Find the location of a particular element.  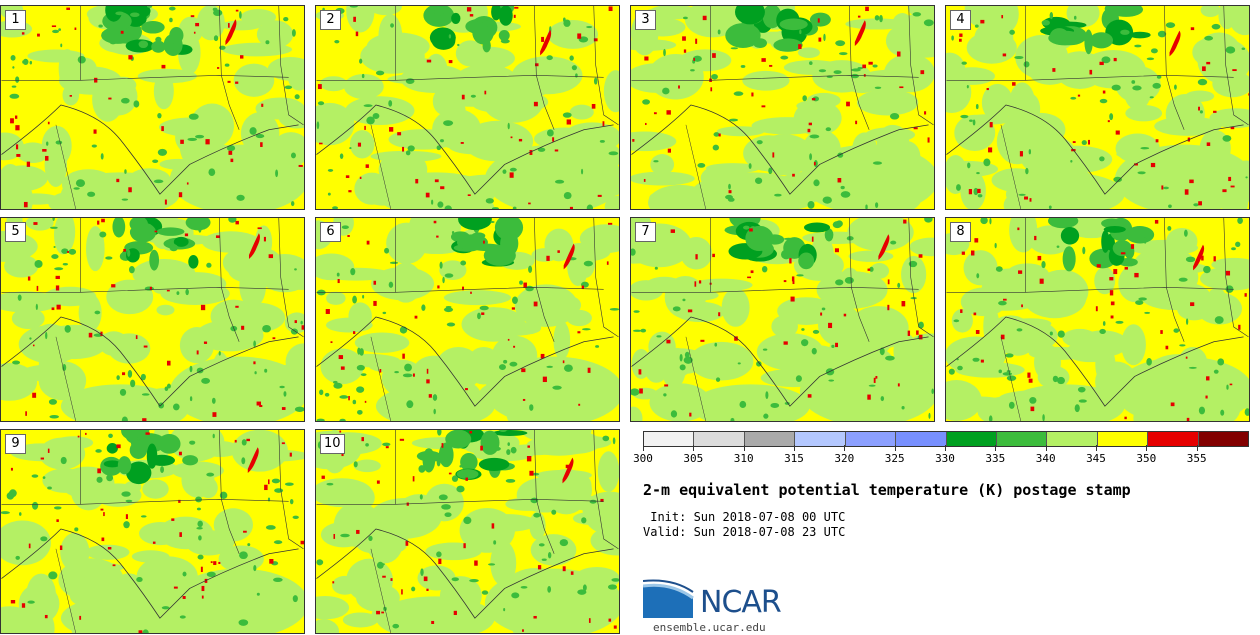

member-label: 4 is located at coordinates (960, 20).